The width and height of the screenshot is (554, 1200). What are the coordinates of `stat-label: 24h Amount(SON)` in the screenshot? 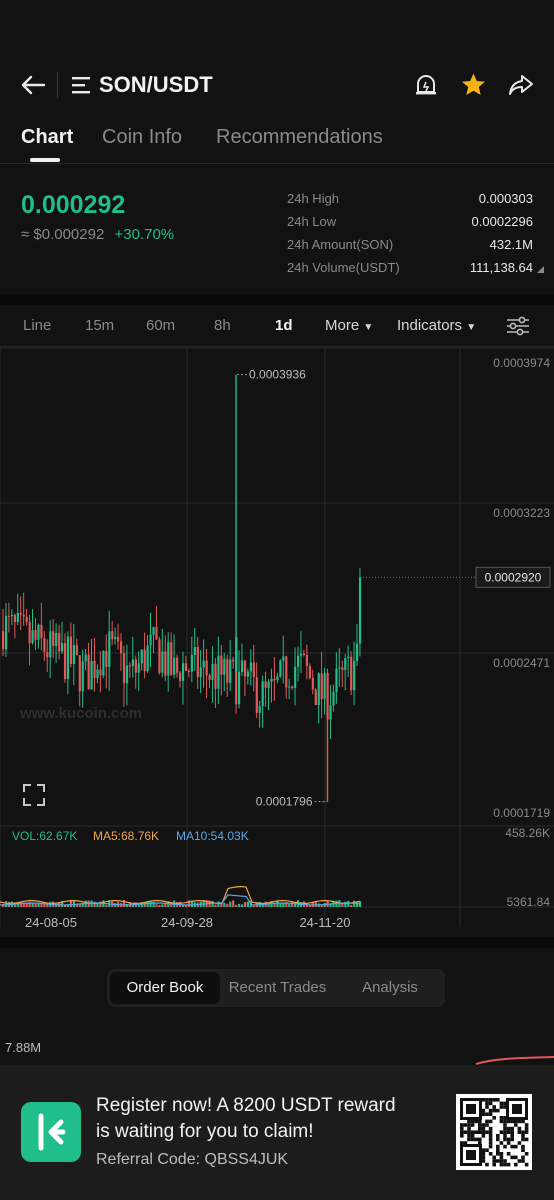 It's located at (340, 244).